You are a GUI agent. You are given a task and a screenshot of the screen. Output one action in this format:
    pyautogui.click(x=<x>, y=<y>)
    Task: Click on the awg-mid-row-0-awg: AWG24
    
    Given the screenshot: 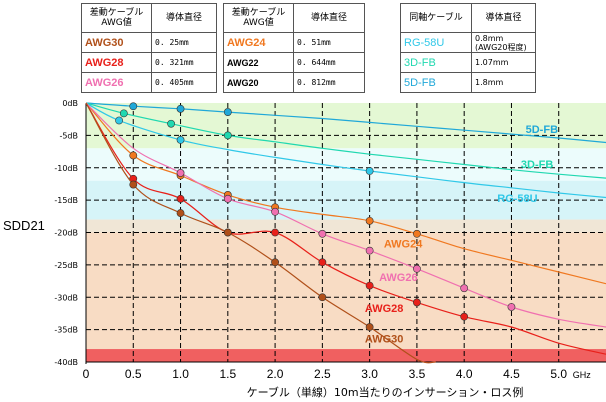 What is the action you would take?
    pyautogui.click(x=258, y=42)
    